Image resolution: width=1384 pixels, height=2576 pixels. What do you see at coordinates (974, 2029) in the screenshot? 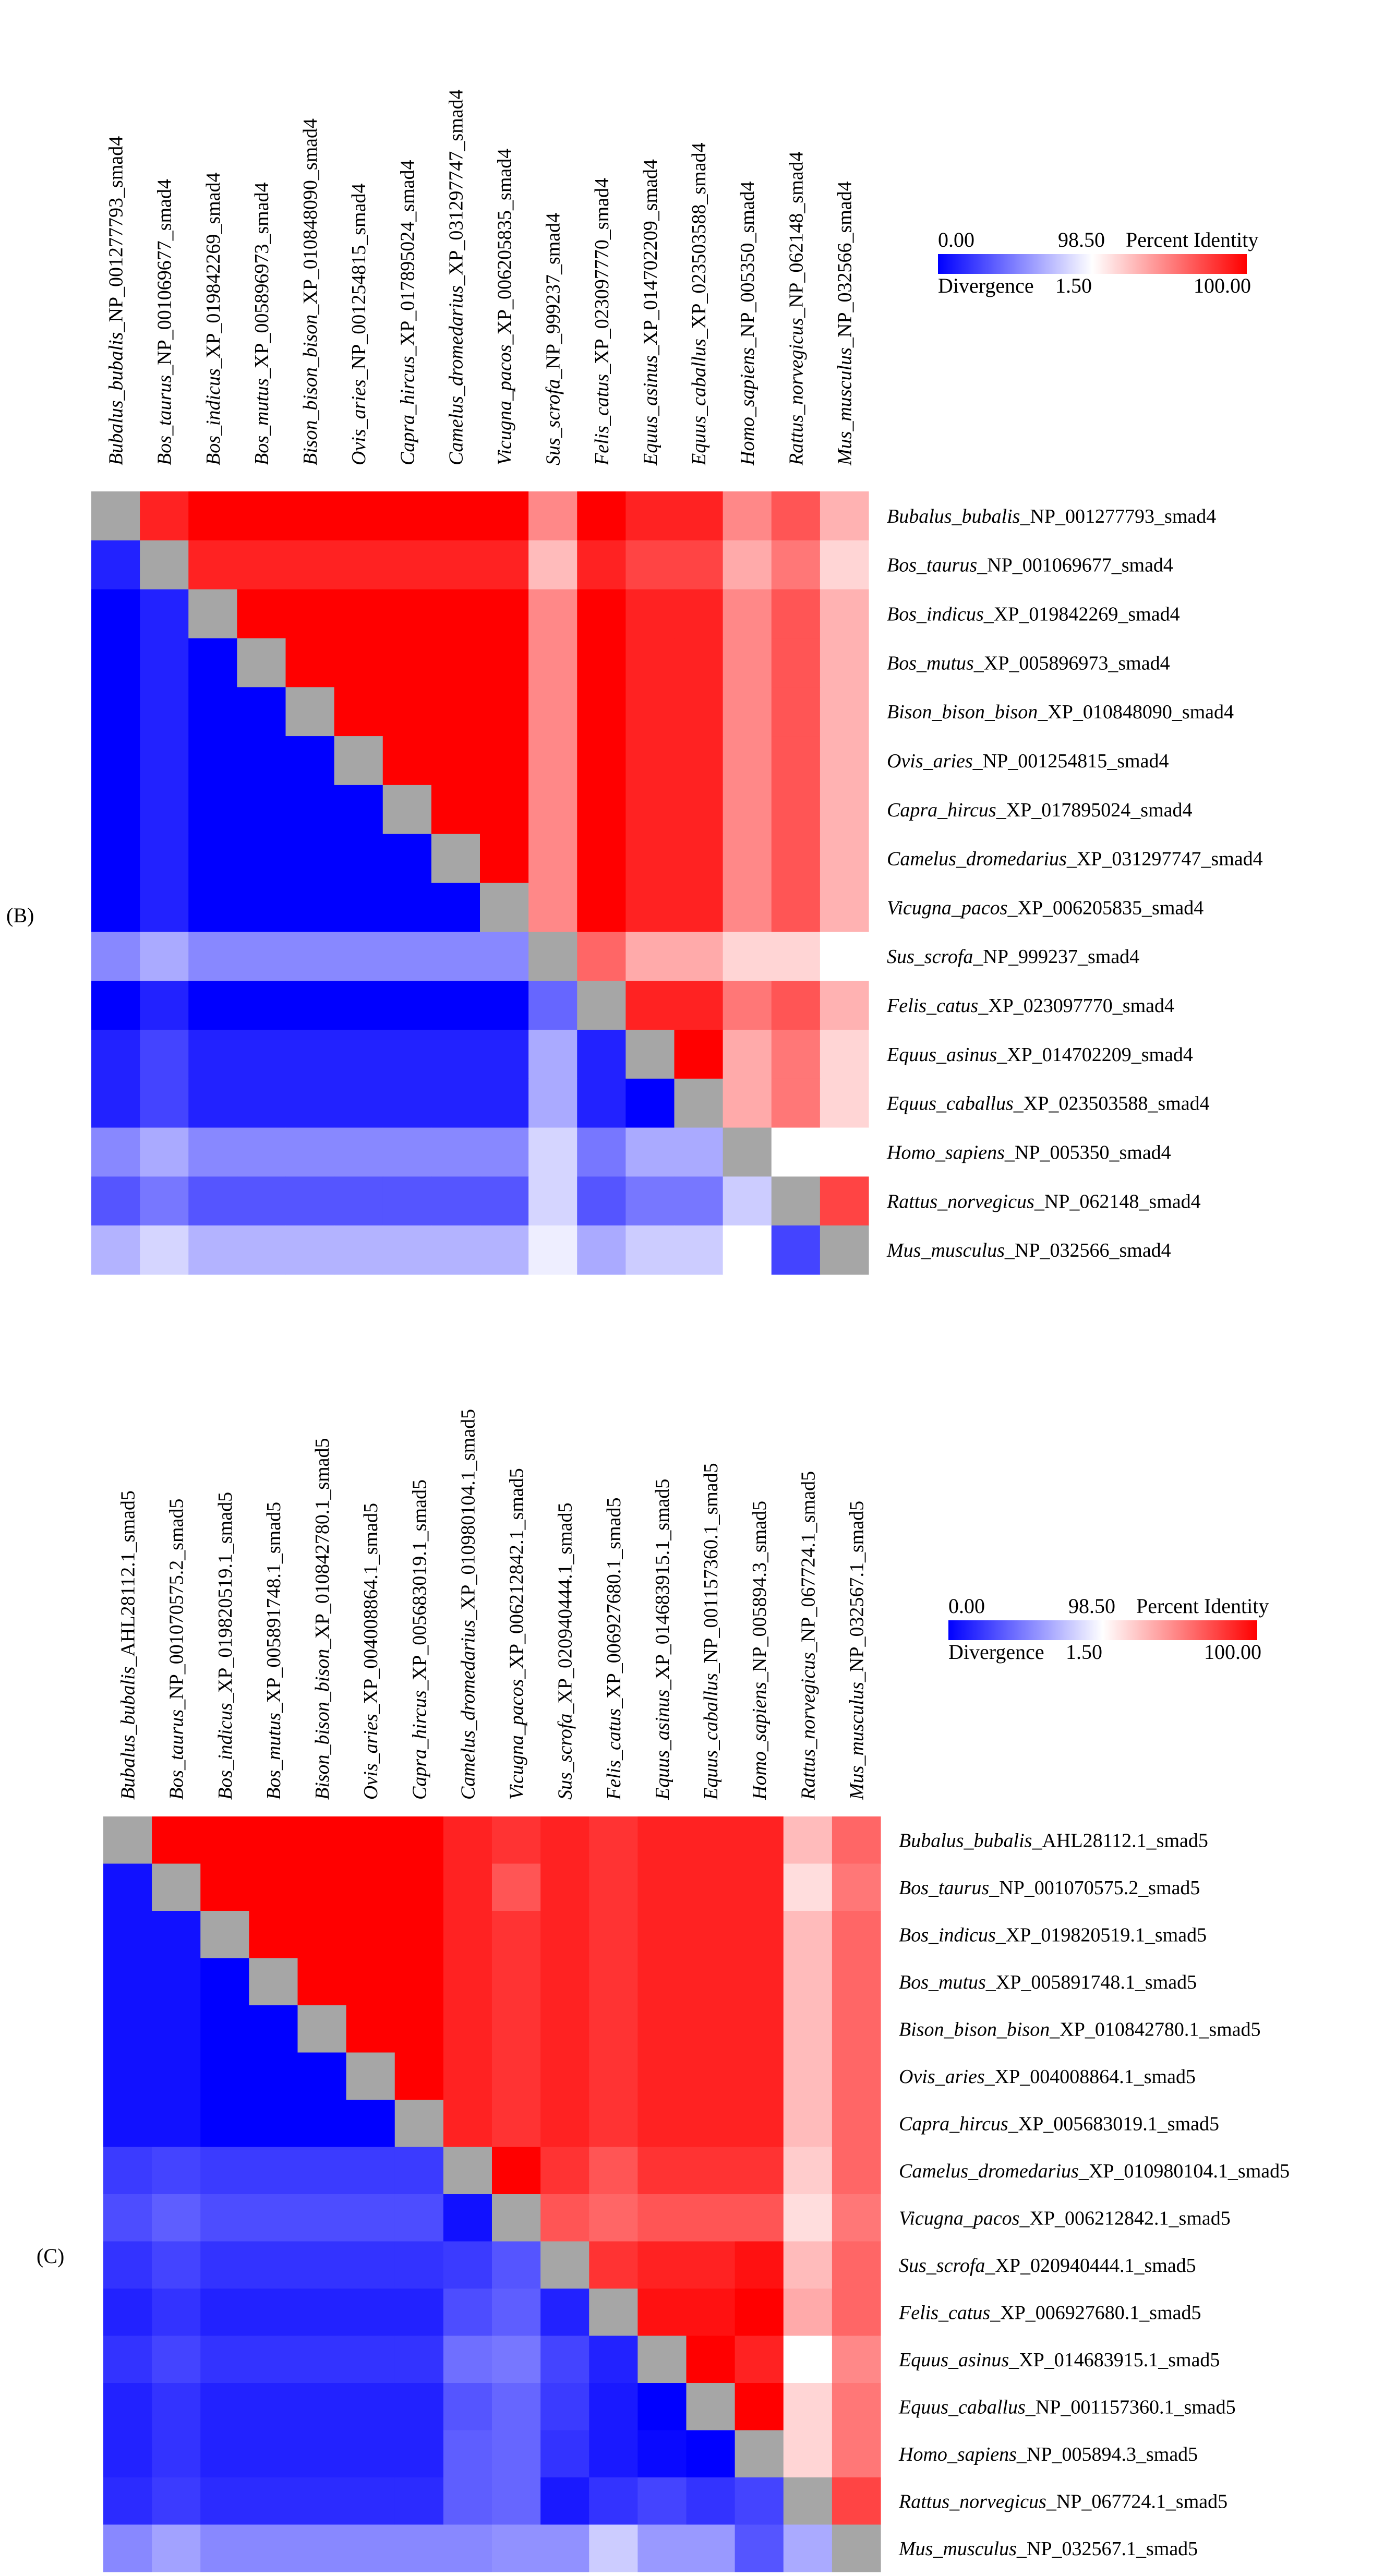
I see `species-name: Bison_bison_bison` at bounding box center [974, 2029].